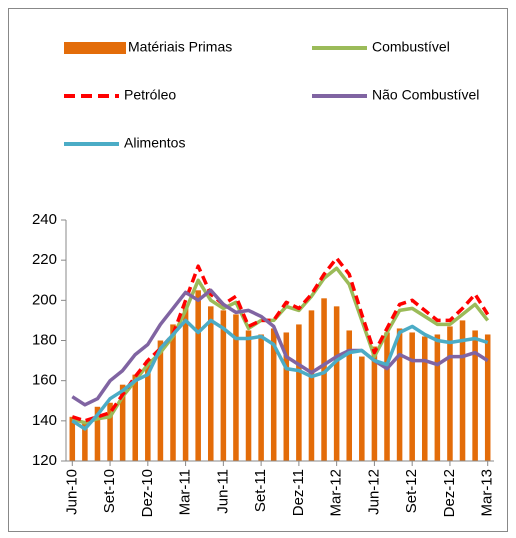 This screenshot has width=516, height=538. I want to click on x-tick-label: Mar-11, so click(185, 492).